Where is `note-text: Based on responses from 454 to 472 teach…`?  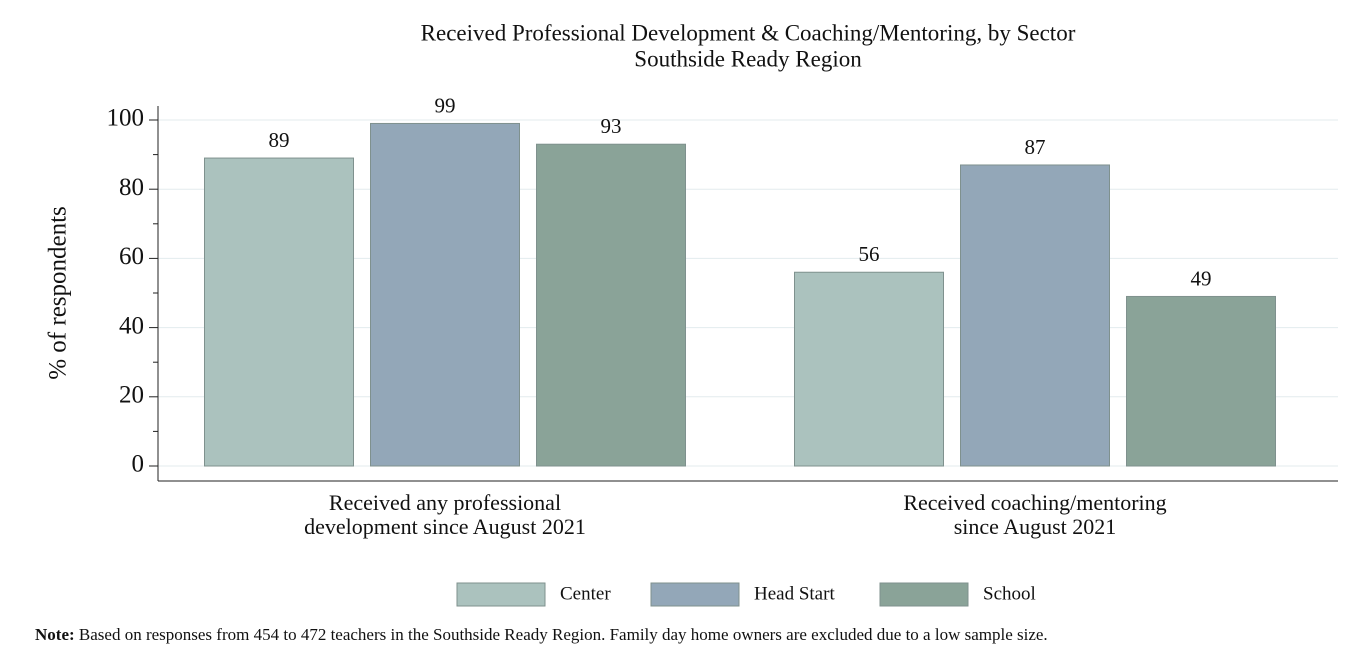
note-text: Based on responses from 454 to 472 teach… is located at coordinates (563, 634).